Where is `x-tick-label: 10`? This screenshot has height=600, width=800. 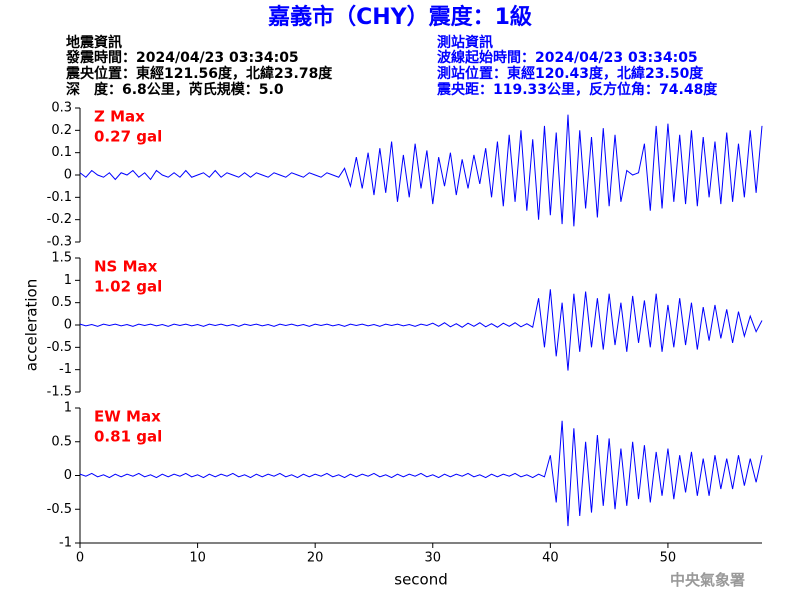
x-tick-label: 10 is located at coordinates (197, 558).